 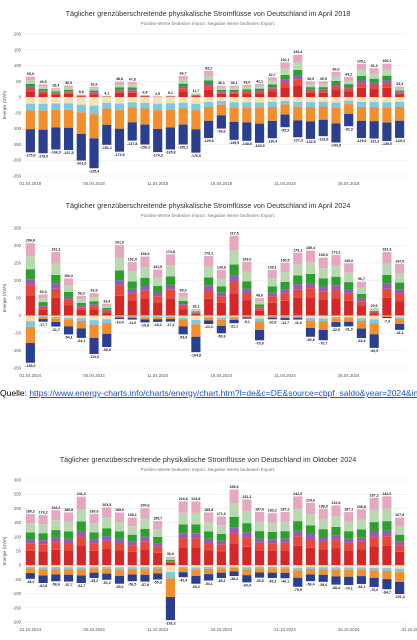 What do you see at coordinates (68, 585) in the screenshot?
I see `data-label-negative: -57,7` at bounding box center [68, 585].